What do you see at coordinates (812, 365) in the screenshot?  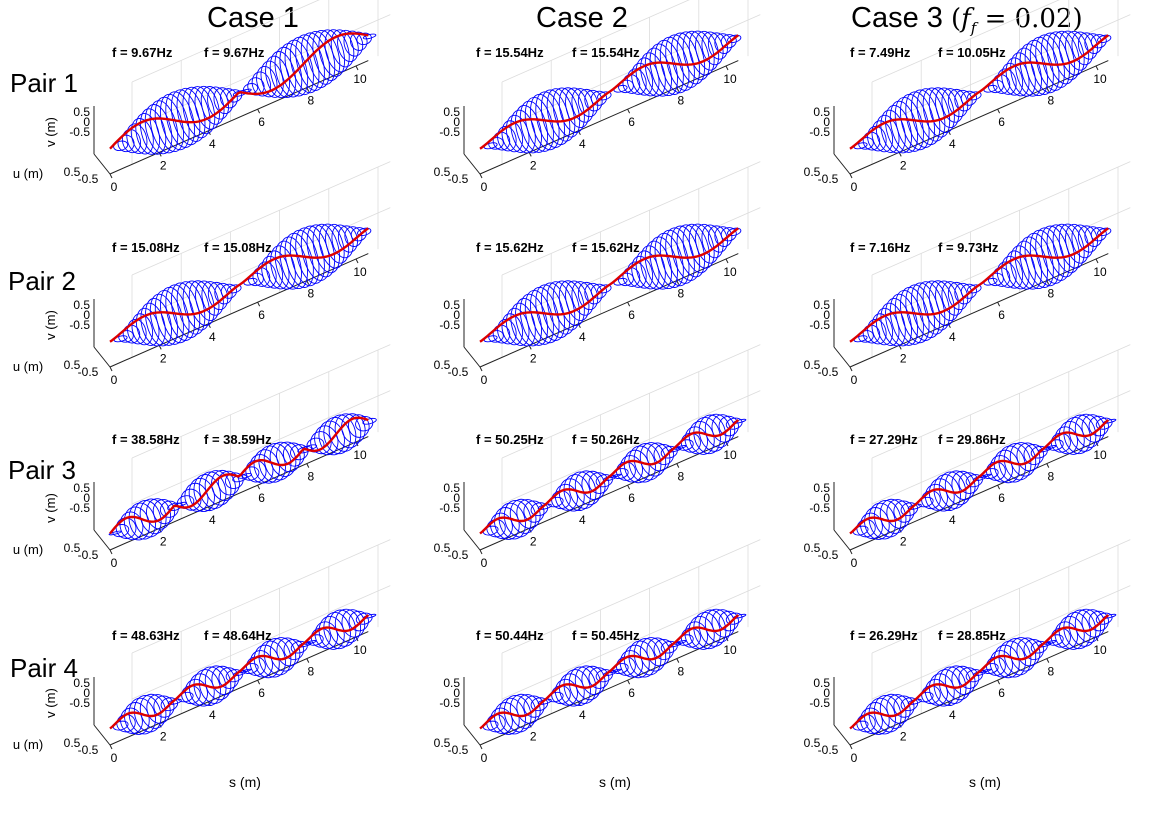 I see `u-tick-label: 0.5` at bounding box center [812, 365].